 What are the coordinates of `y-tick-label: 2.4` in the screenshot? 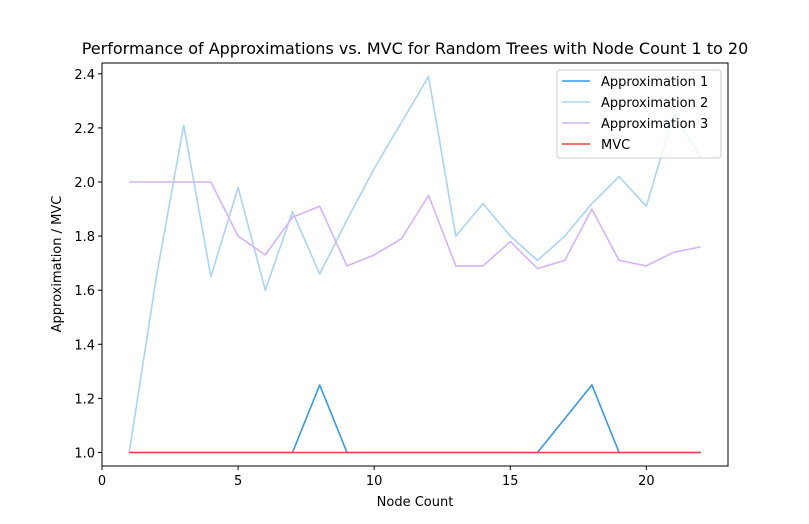 It's located at (84, 75).